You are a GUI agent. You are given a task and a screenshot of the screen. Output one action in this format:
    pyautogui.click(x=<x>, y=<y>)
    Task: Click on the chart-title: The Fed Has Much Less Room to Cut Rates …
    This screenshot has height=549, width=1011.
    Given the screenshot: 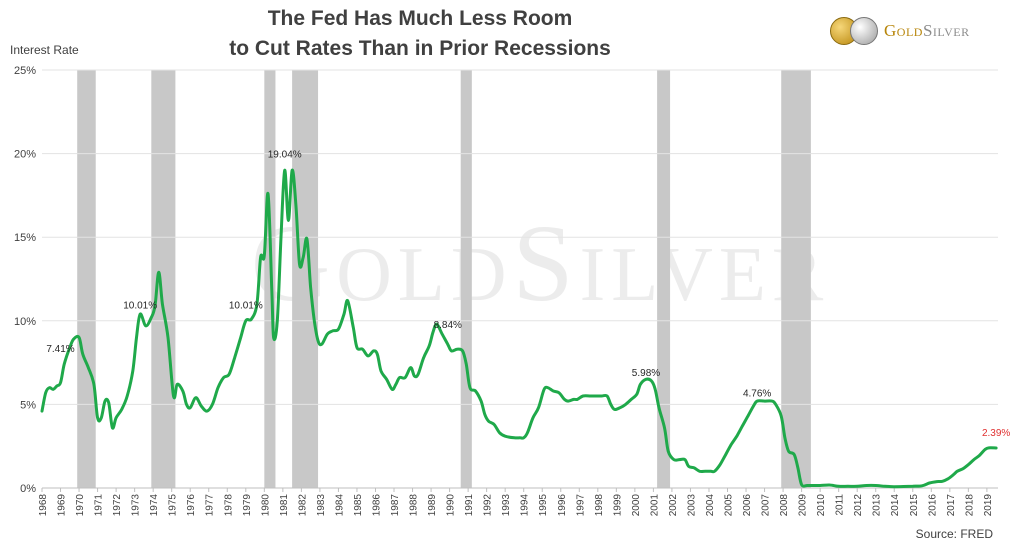 What is the action you would take?
    pyautogui.click(x=420, y=34)
    